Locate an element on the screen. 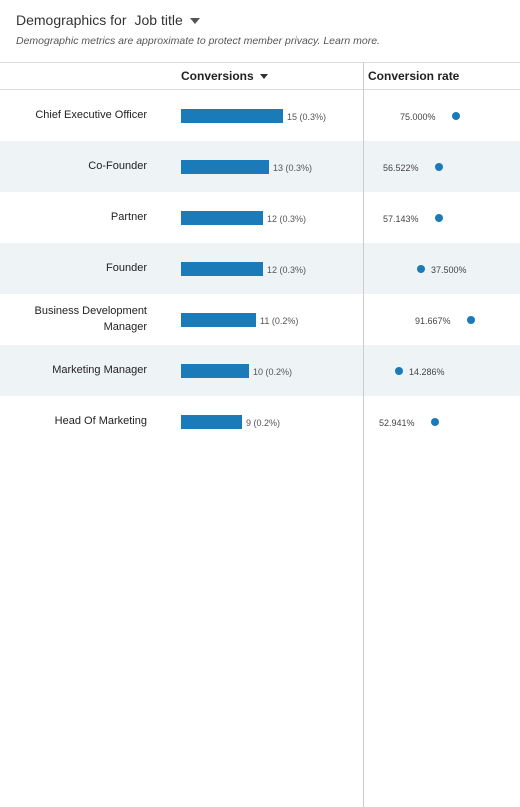 The height and width of the screenshot is (807, 520). sort-down-icon is located at coordinates (263, 76).